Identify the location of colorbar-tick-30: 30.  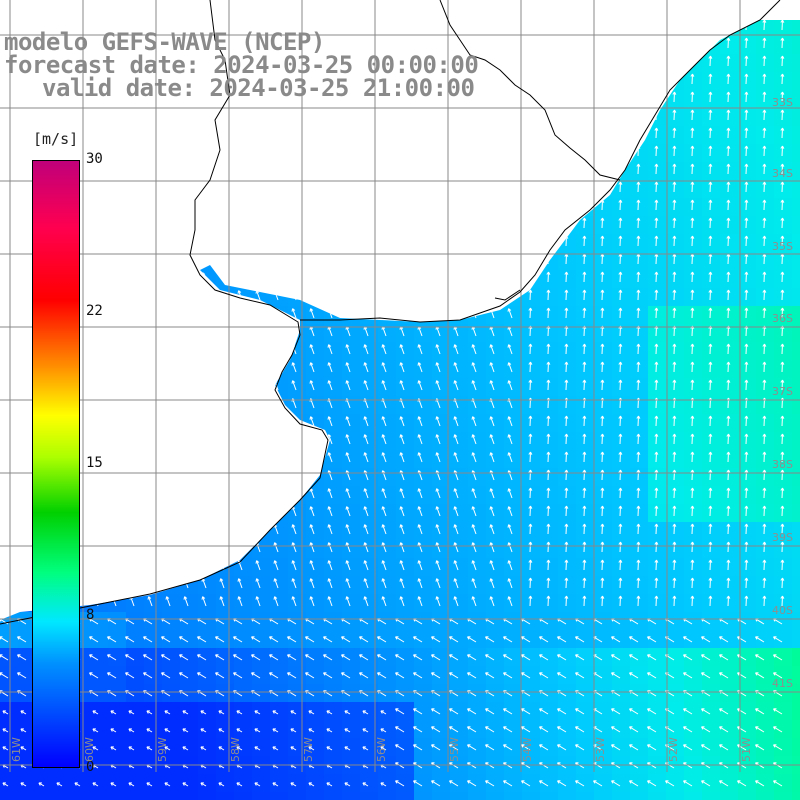
(94, 159).